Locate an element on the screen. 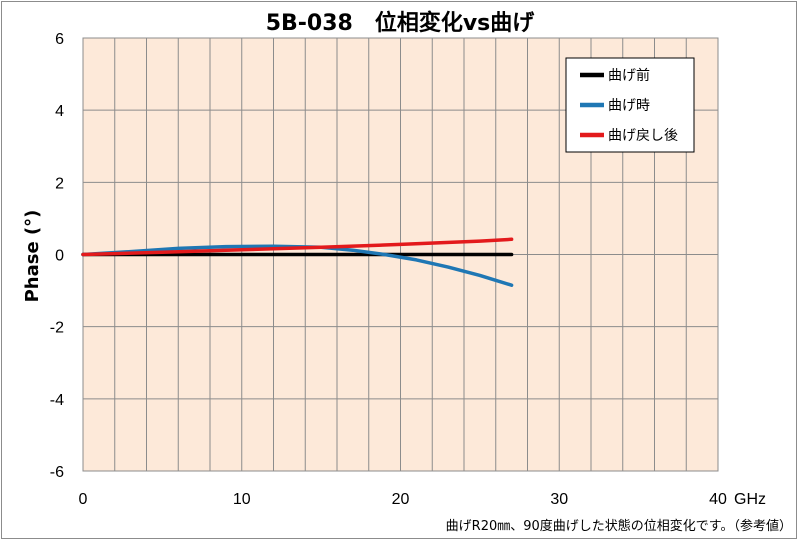  y-tick-label: 0 is located at coordinates (59, 256).